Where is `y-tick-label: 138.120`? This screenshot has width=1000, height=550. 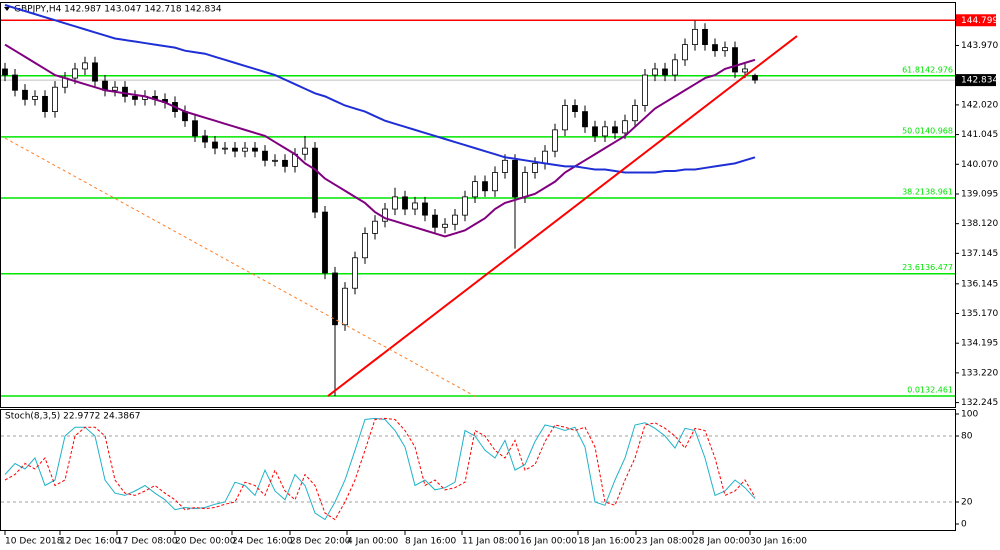 y-tick-label: 138.120 is located at coordinates (979, 224).